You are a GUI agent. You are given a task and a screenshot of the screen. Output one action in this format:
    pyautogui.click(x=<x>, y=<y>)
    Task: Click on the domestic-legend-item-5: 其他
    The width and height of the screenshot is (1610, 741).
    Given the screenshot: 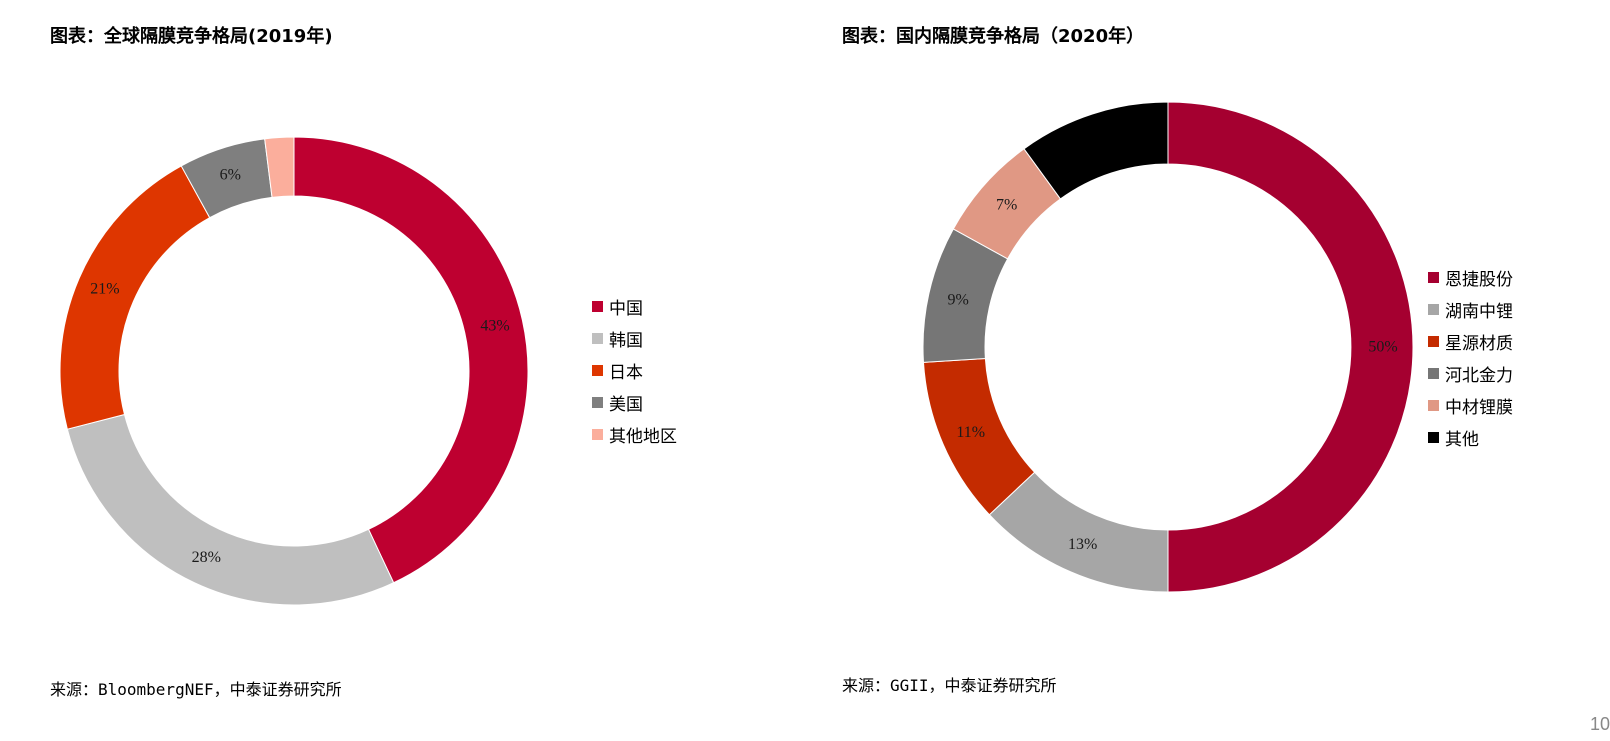 What is the action you would take?
    pyautogui.click(x=1470, y=437)
    